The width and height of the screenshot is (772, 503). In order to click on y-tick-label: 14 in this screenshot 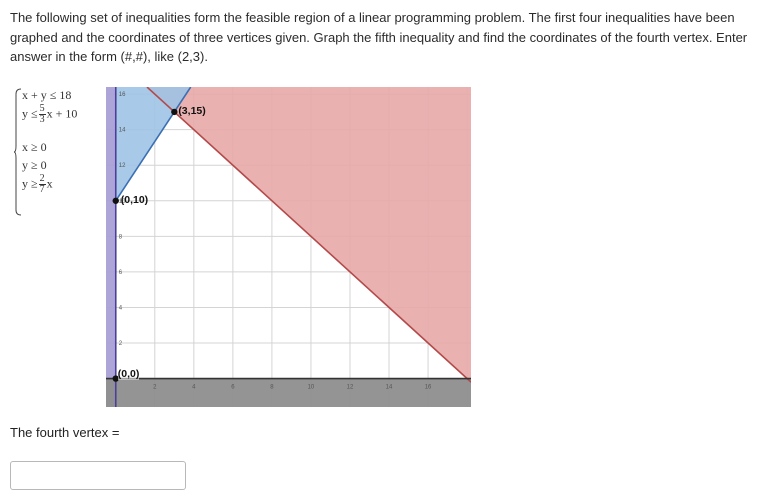, I will do `click(122, 131)`.